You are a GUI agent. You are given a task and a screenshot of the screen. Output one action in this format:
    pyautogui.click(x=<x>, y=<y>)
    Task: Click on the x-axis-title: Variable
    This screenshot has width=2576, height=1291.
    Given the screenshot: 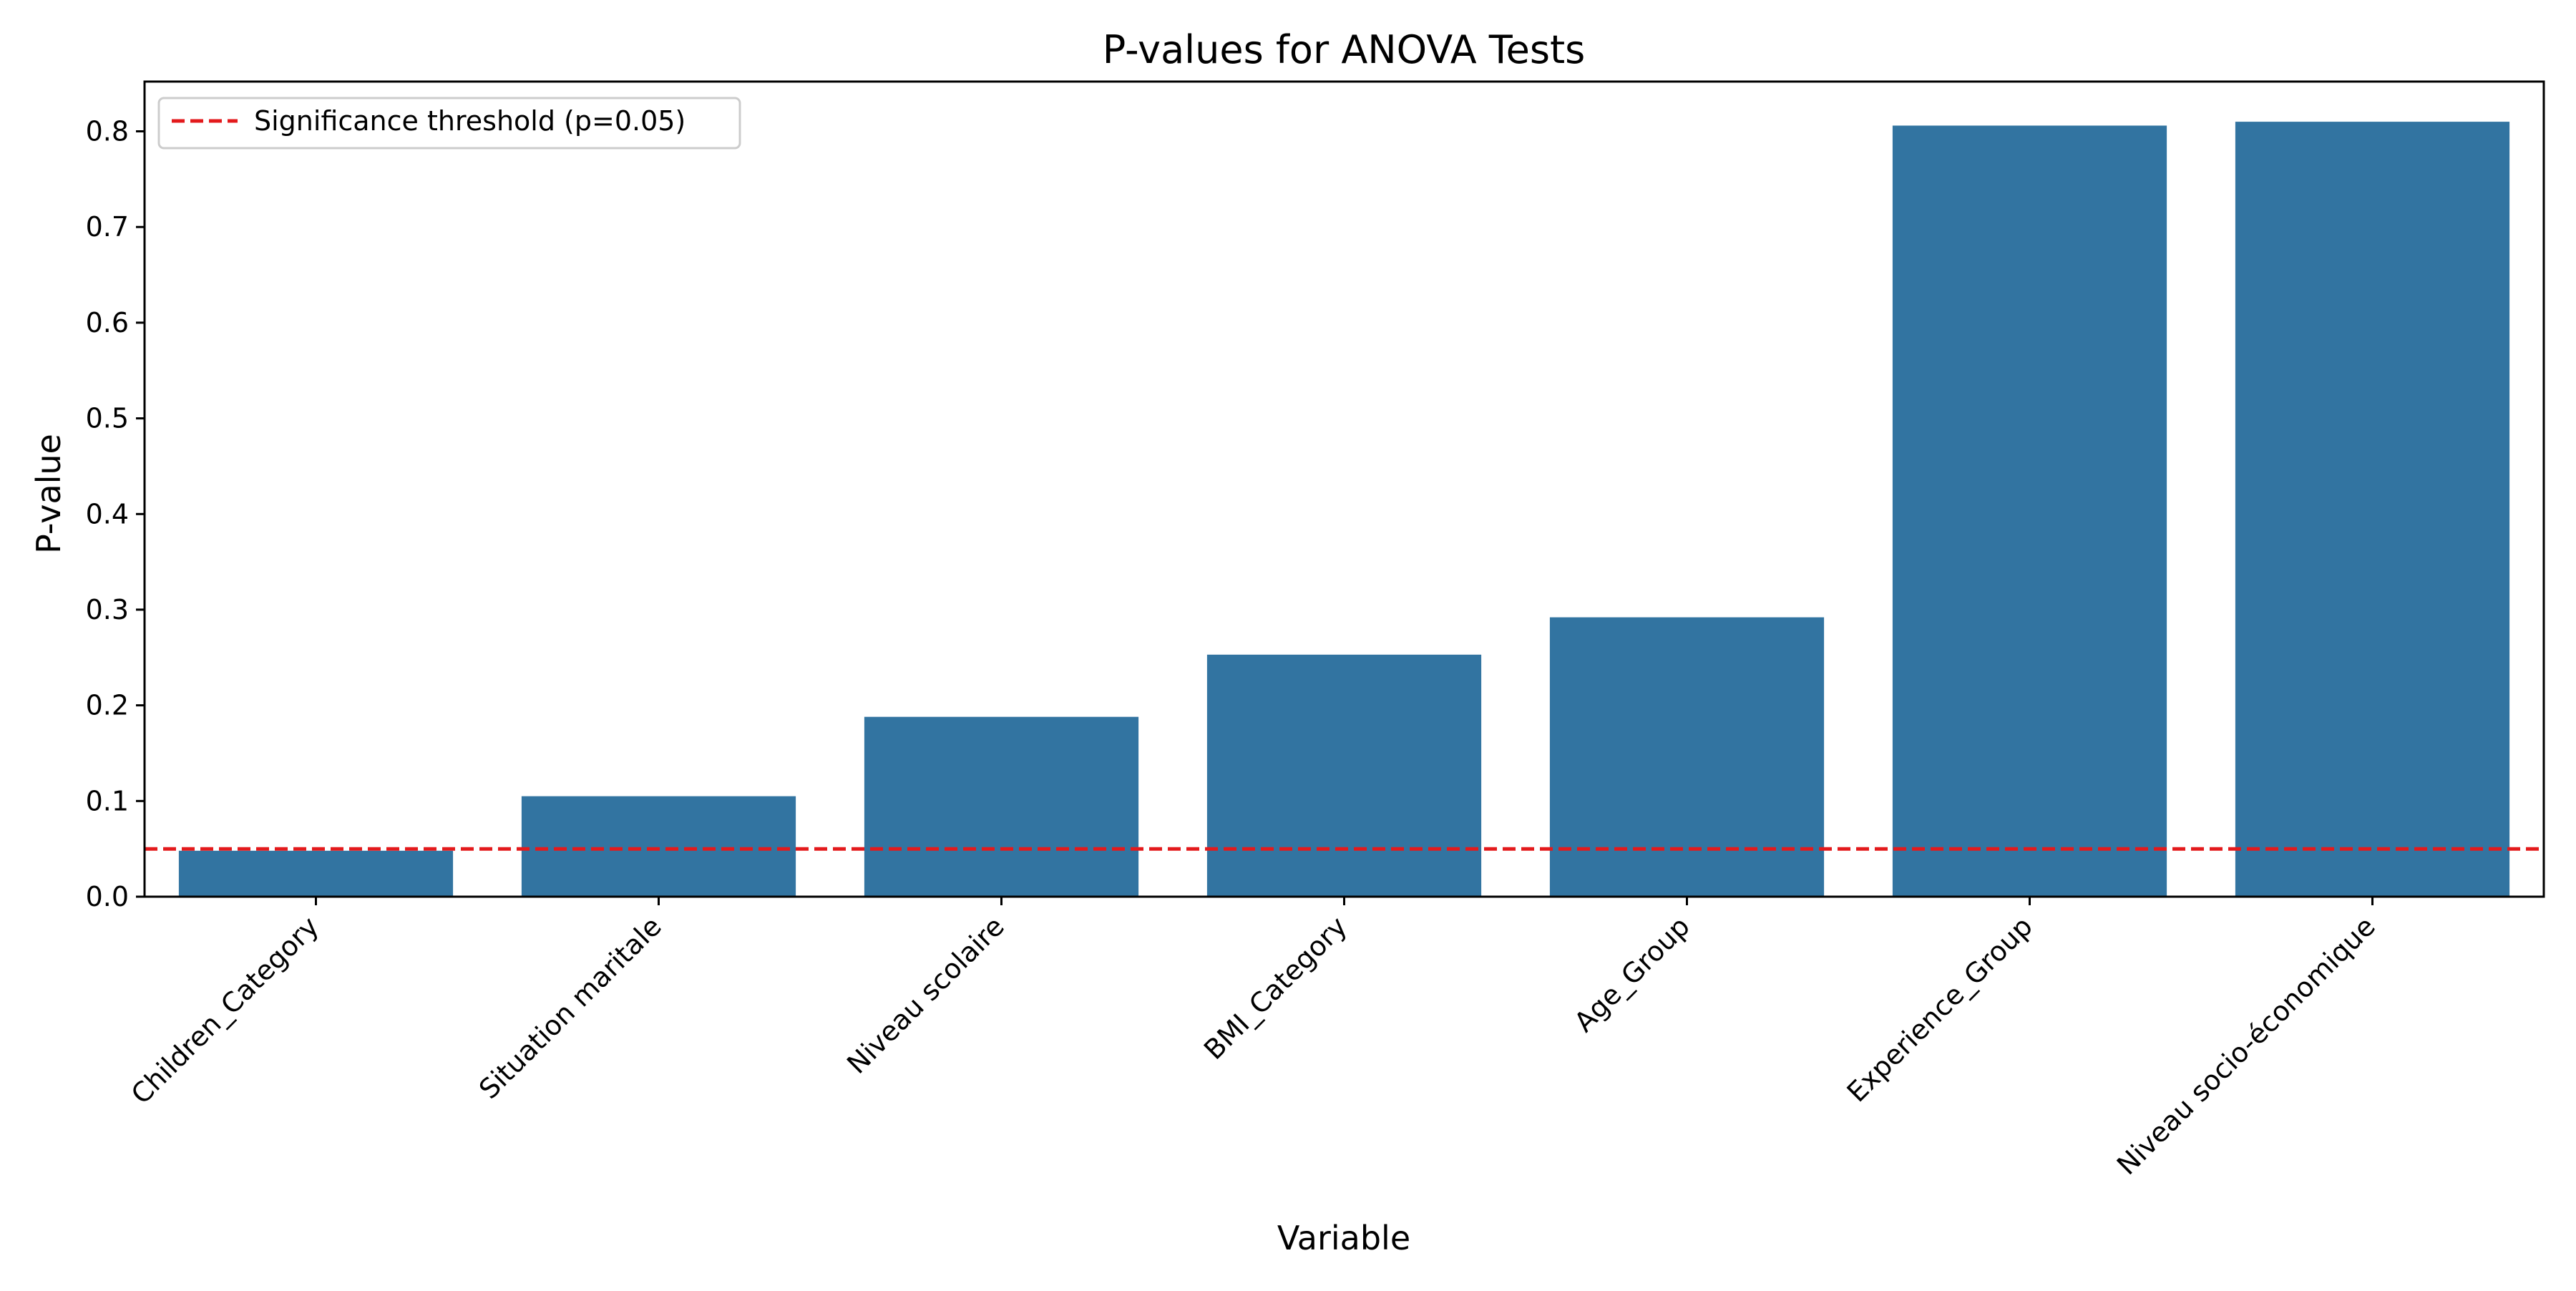 What is the action you would take?
    pyautogui.click(x=1343, y=1238)
    